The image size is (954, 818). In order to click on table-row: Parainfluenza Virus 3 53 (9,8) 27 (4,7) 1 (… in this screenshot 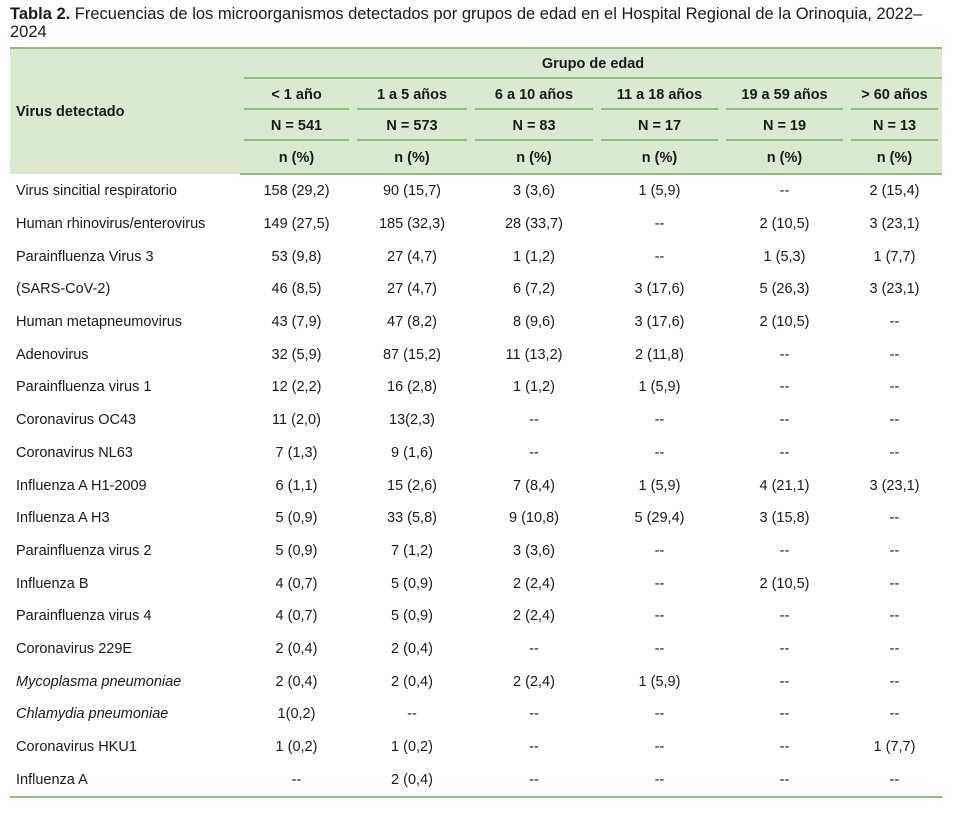, I will do `click(476, 256)`.